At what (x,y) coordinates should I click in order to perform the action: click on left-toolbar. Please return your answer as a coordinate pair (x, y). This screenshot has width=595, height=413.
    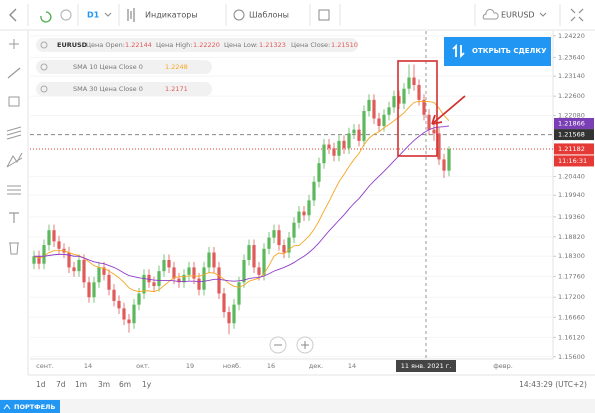
    Looking at the image, I should click on (17, 202).